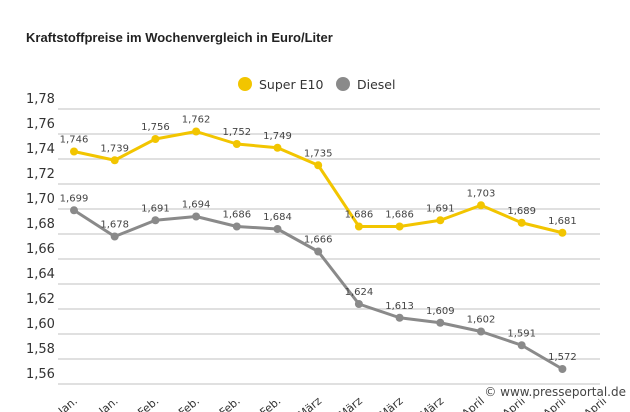 This screenshot has height=412, width=630. Describe the element at coordinates (40, 299) in the screenshot. I see `y-tick-label: 1,62` at that location.